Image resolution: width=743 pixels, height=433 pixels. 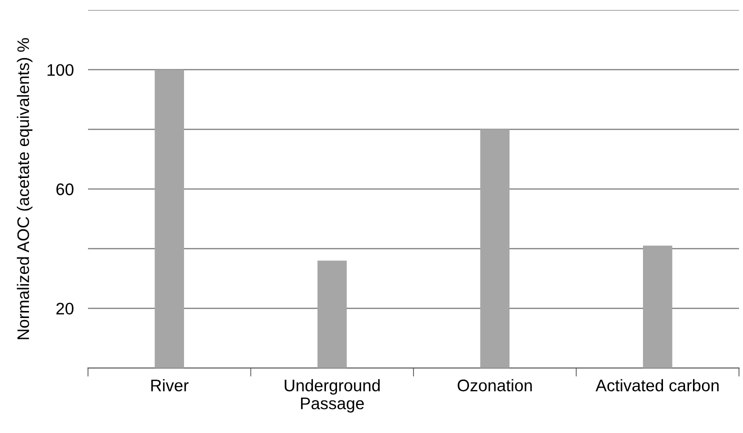 I want to click on x-tick-label: Ozonation, so click(x=495, y=385).